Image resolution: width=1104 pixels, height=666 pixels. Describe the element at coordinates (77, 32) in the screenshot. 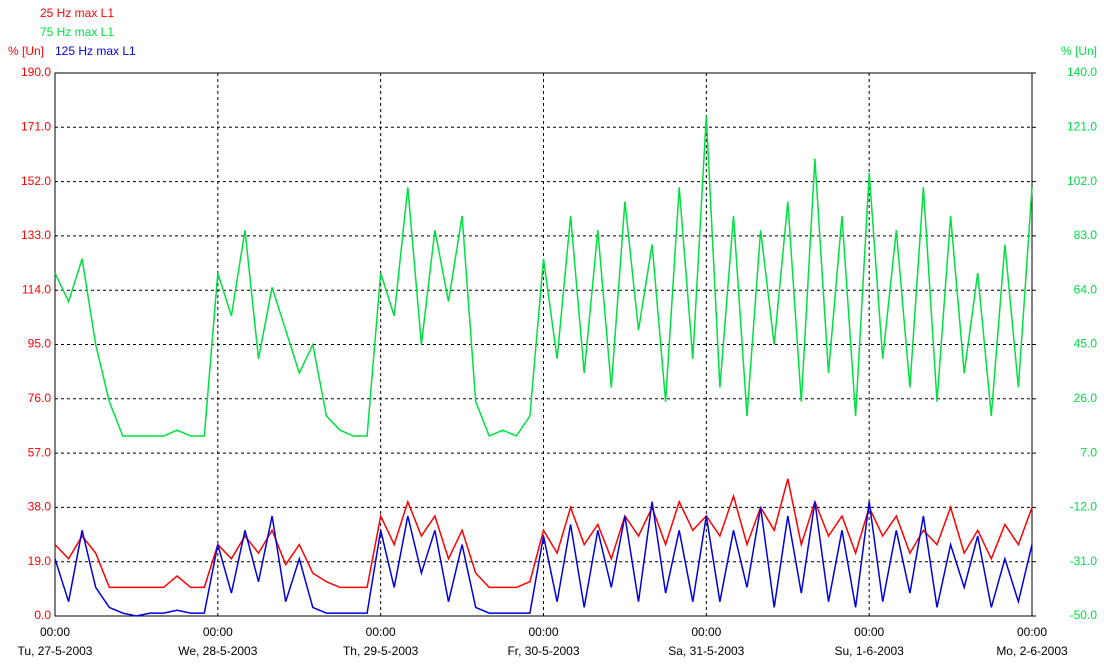

I see `legend-label: 75 Hz max L1` at that location.